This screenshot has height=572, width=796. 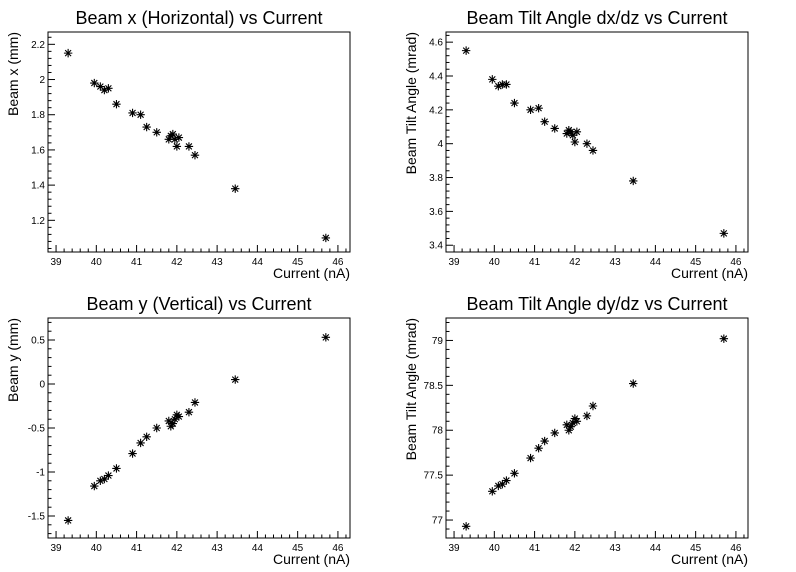 I want to click on y-tick-label: 78.5, so click(x=434, y=386).